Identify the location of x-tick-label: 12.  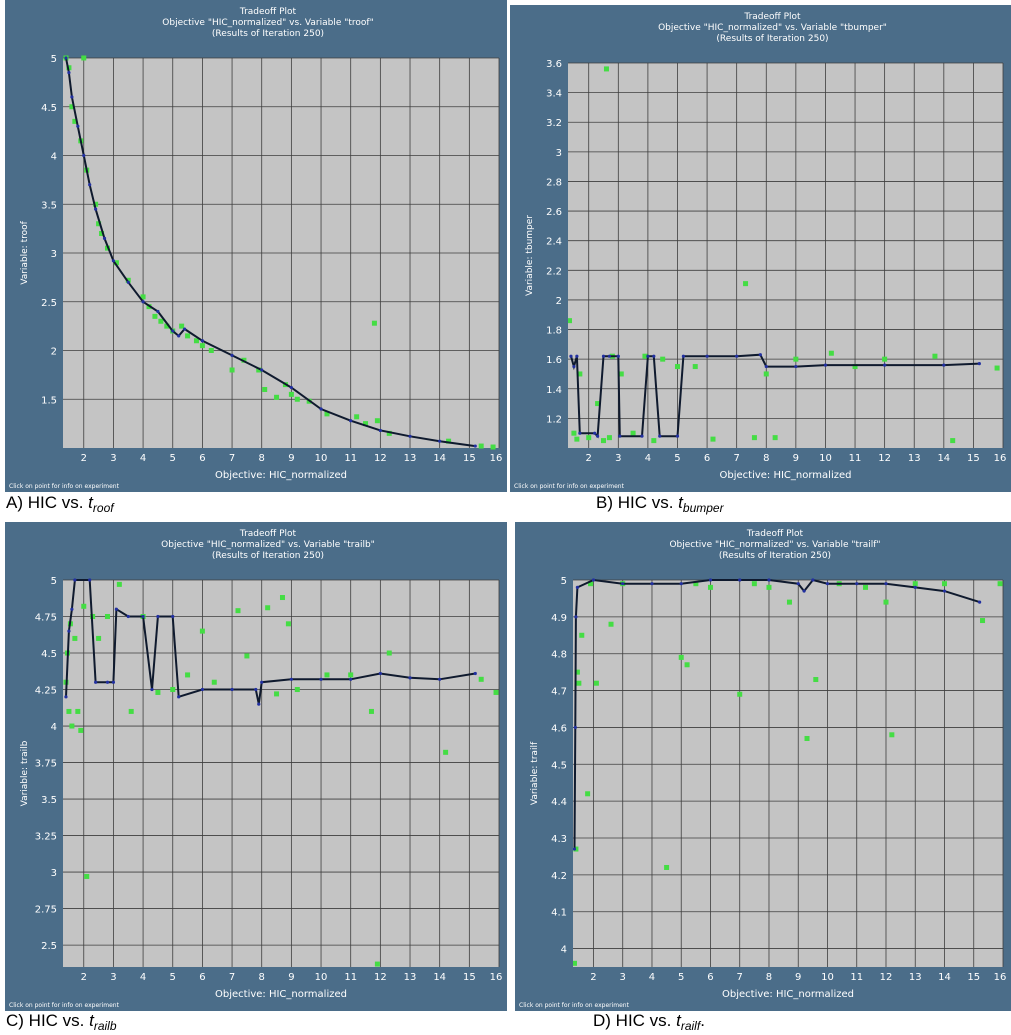
(886, 977).